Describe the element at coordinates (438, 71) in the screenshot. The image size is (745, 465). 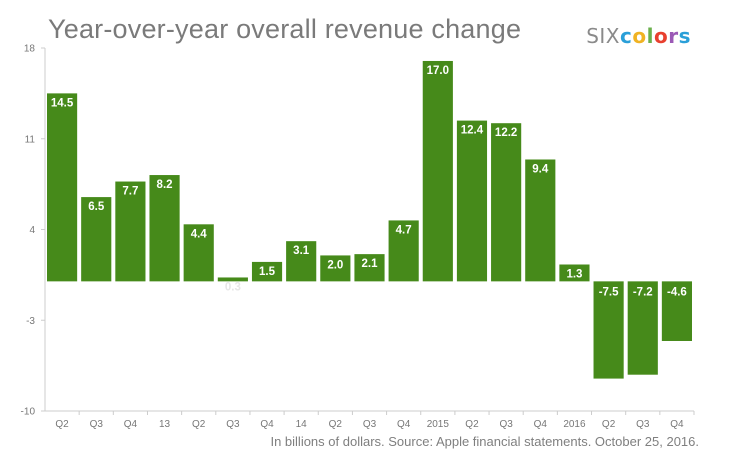
I see `bar-value-label: 17.0` at that location.